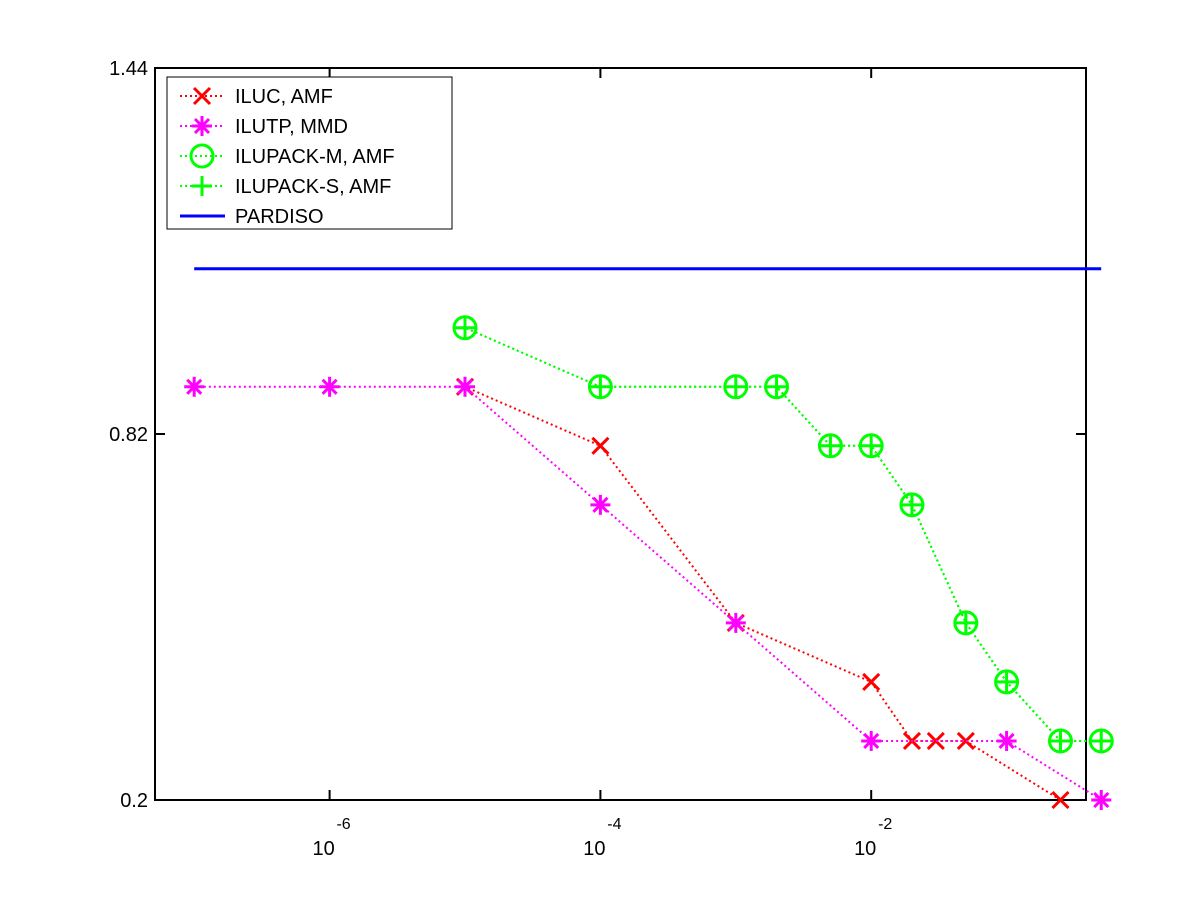  I want to click on legend-entry: ILUC, AMF, so click(256, 97).